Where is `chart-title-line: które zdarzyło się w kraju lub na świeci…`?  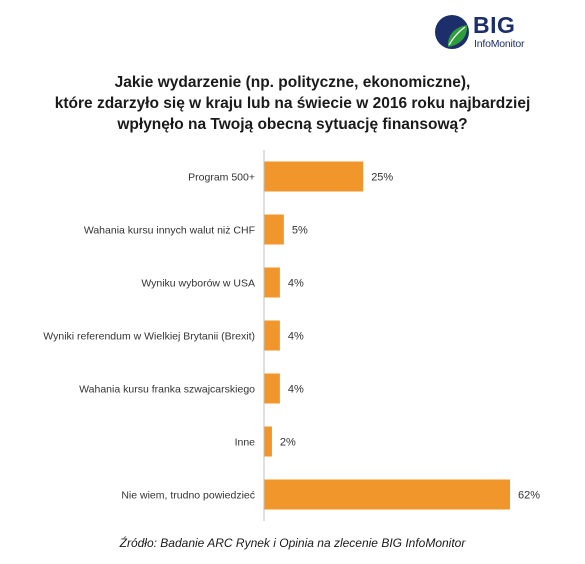
chart-title-line: które zdarzyło się w kraju lub na świeci… is located at coordinates (292, 103).